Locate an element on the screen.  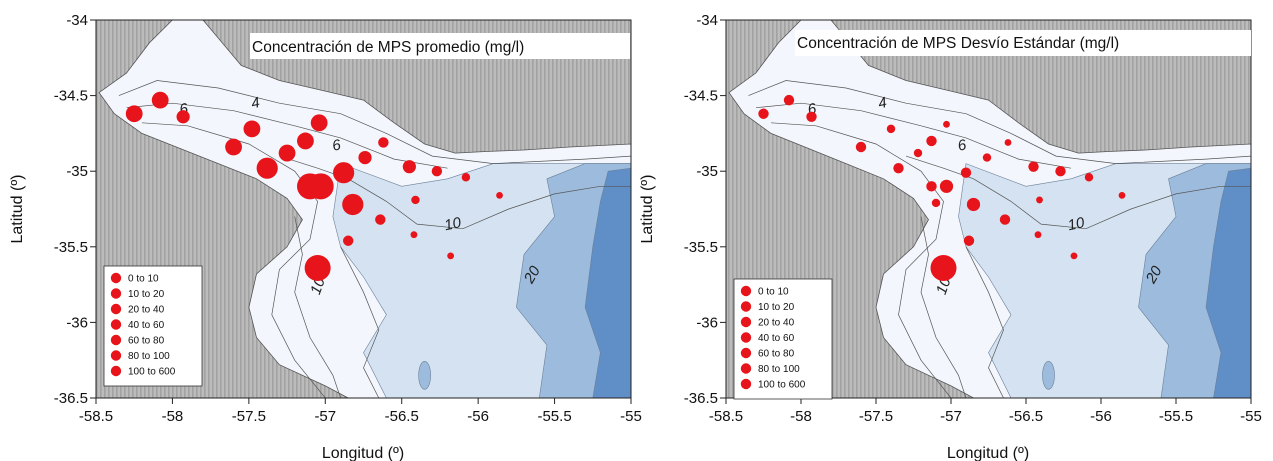
contour-label: 20 is located at coordinates (1154, 275).